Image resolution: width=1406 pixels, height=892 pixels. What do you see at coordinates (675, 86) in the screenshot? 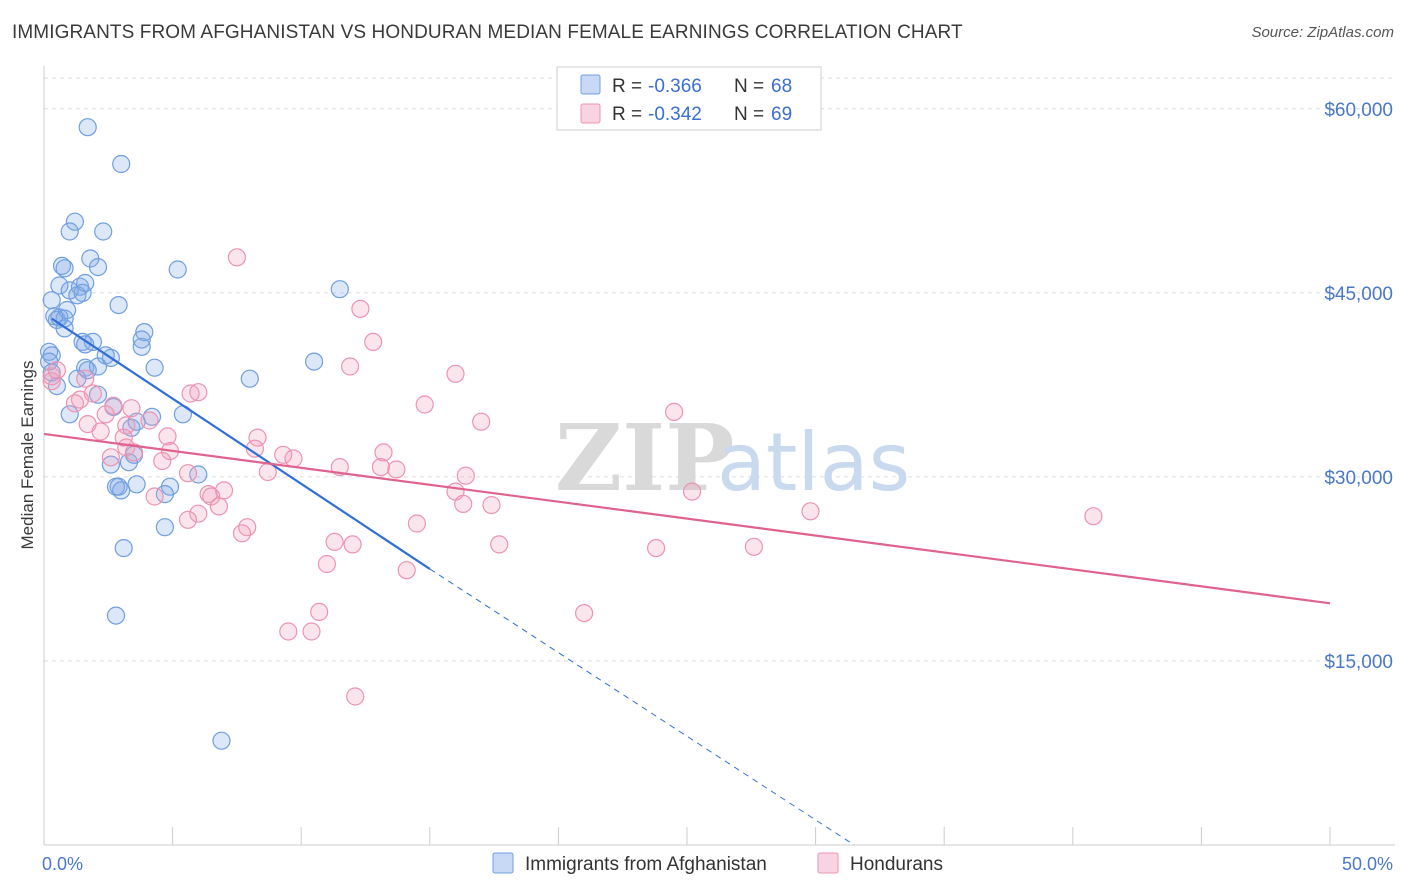
I see `legend-r-value-1: -0.366` at bounding box center [675, 86].